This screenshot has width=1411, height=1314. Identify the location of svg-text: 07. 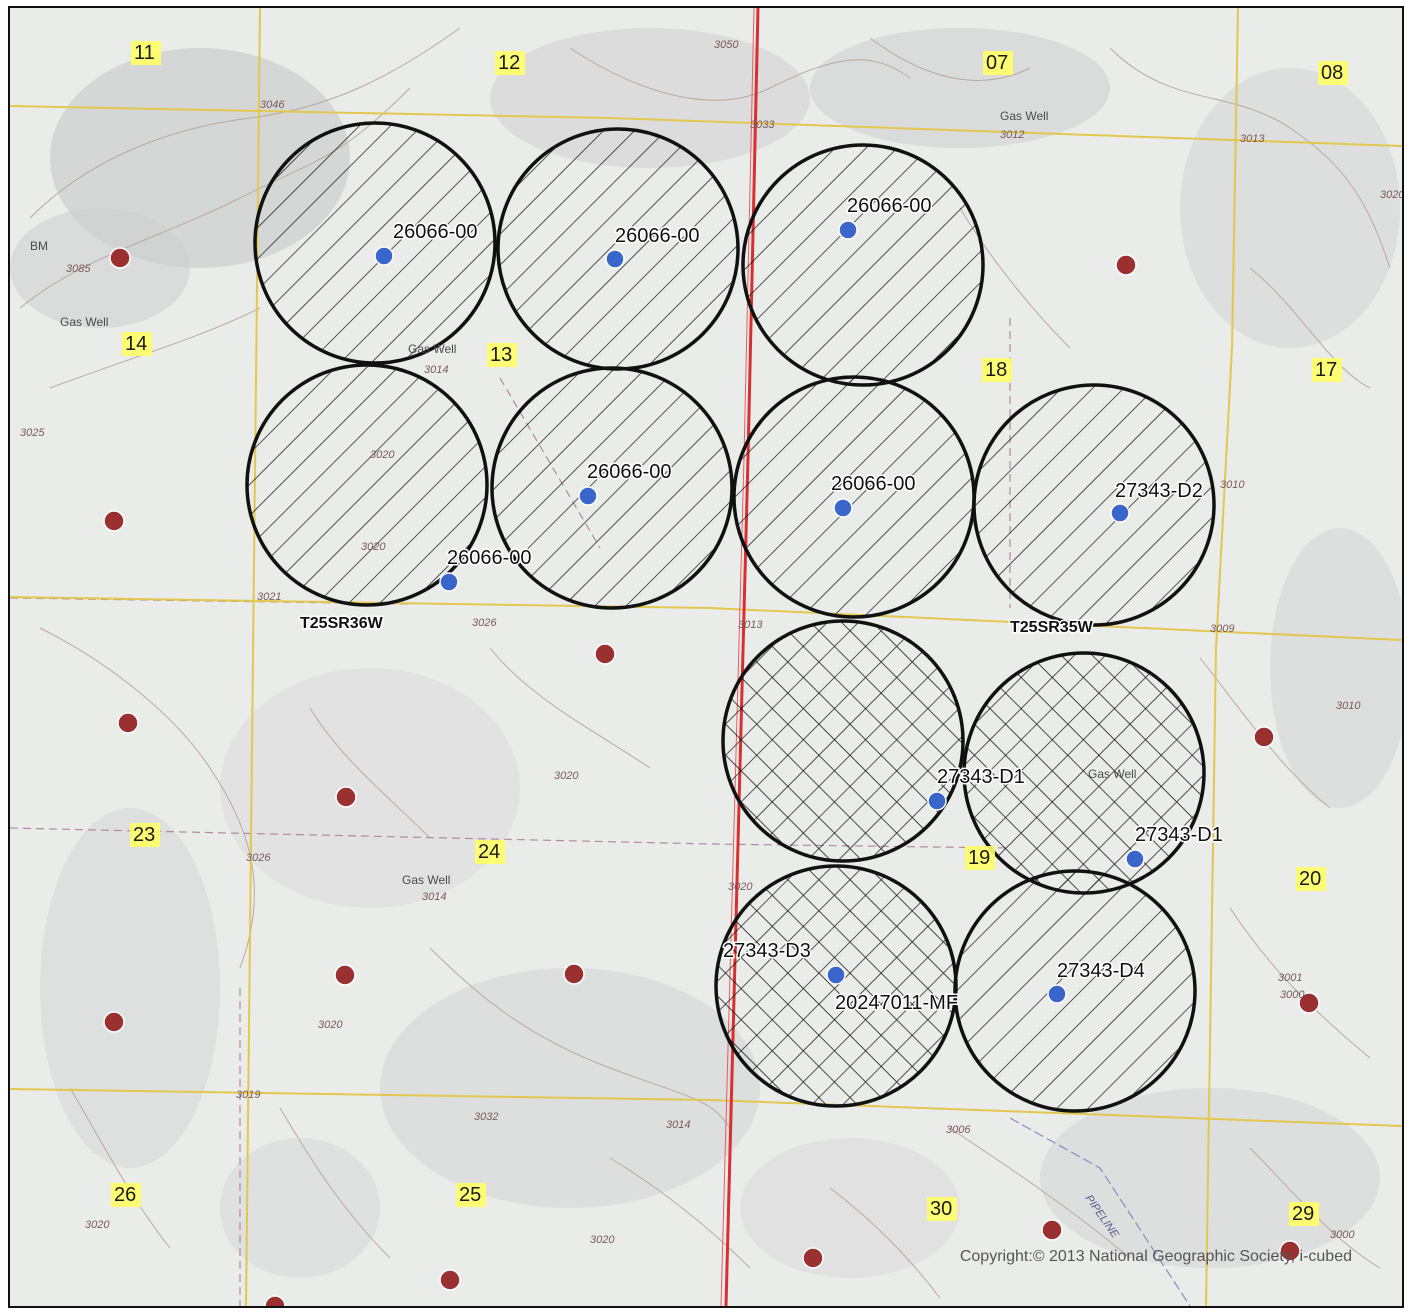
(997, 63).